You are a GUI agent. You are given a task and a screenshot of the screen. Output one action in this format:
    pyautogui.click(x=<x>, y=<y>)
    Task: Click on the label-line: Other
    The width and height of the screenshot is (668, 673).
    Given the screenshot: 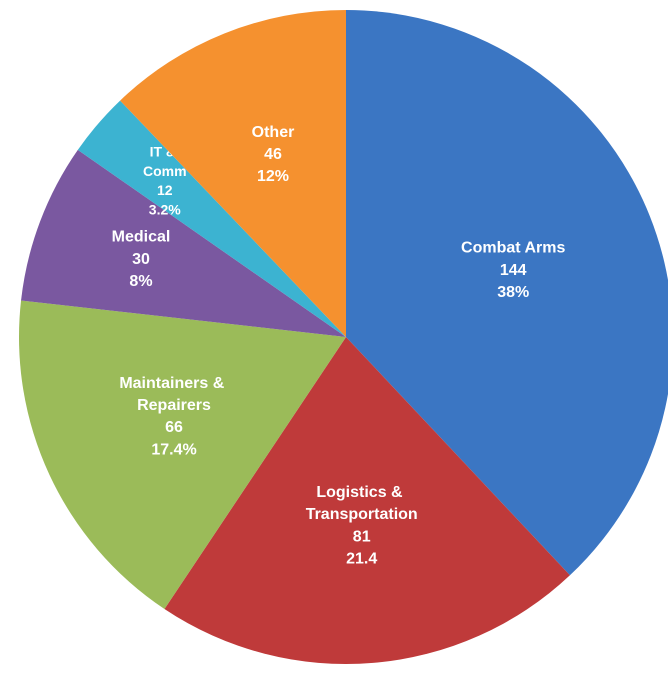 What is the action you would take?
    pyautogui.click(x=273, y=132)
    